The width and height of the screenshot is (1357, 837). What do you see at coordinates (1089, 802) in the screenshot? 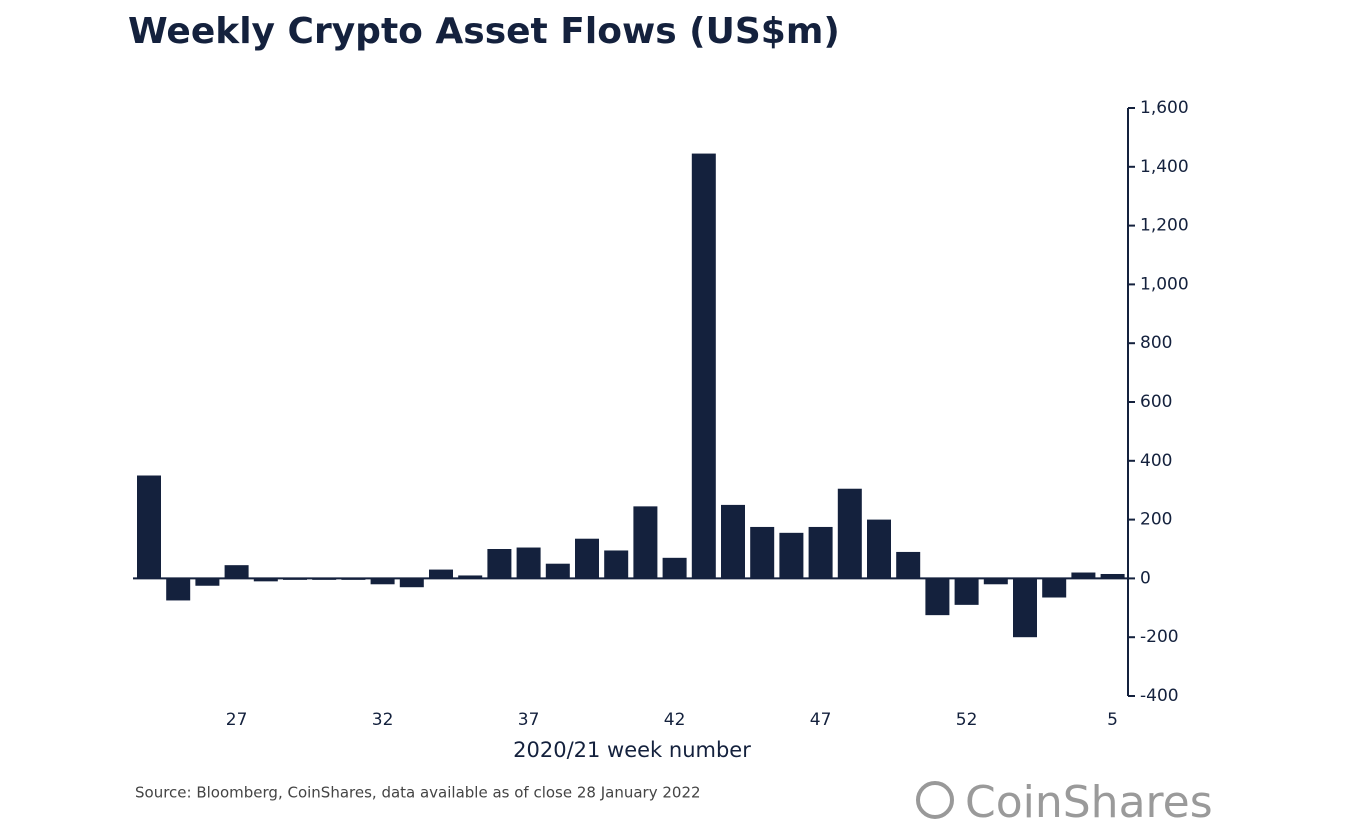
I see `brand-name: CoinShares` at bounding box center [1089, 802].